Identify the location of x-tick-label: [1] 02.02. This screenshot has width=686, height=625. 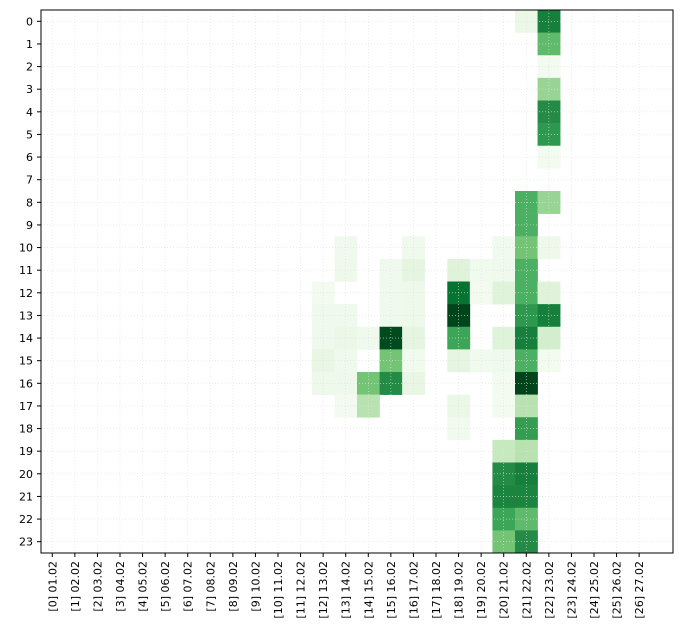
(75, 586).